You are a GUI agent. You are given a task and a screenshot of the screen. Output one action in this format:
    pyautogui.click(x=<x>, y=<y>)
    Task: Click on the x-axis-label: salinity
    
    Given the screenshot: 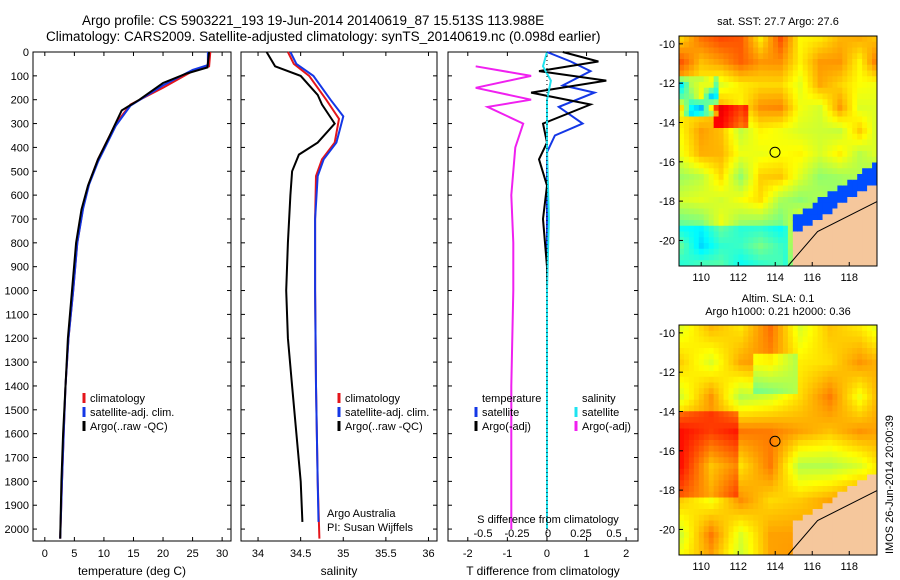 What is the action you would take?
    pyautogui.click(x=339, y=571)
    